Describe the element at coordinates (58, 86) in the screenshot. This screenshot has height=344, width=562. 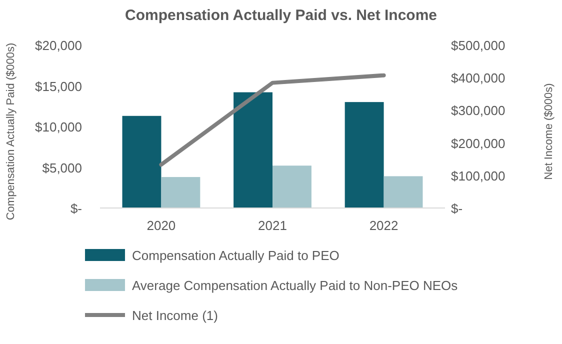
I see `y-tick-label: $15,000` at that location.